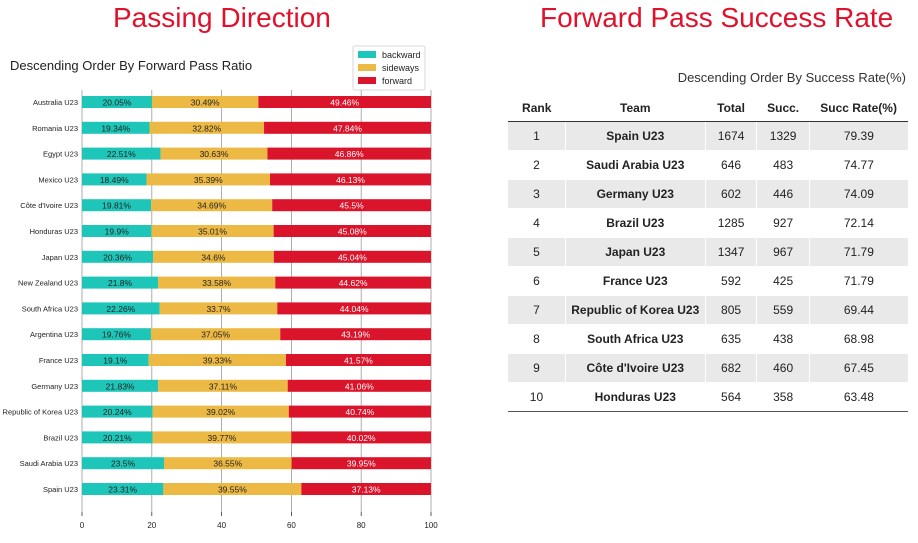  What do you see at coordinates (120, 283) in the screenshot?
I see `data-label: 21.8%` at bounding box center [120, 283].